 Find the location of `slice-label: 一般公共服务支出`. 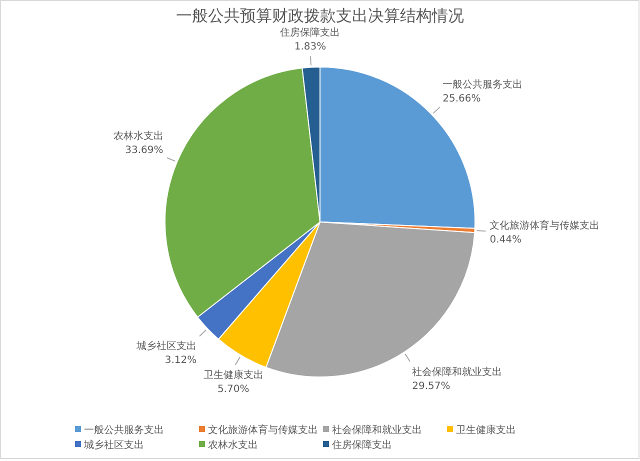

slice-label: 一般公共服务支出 is located at coordinates (482, 84).